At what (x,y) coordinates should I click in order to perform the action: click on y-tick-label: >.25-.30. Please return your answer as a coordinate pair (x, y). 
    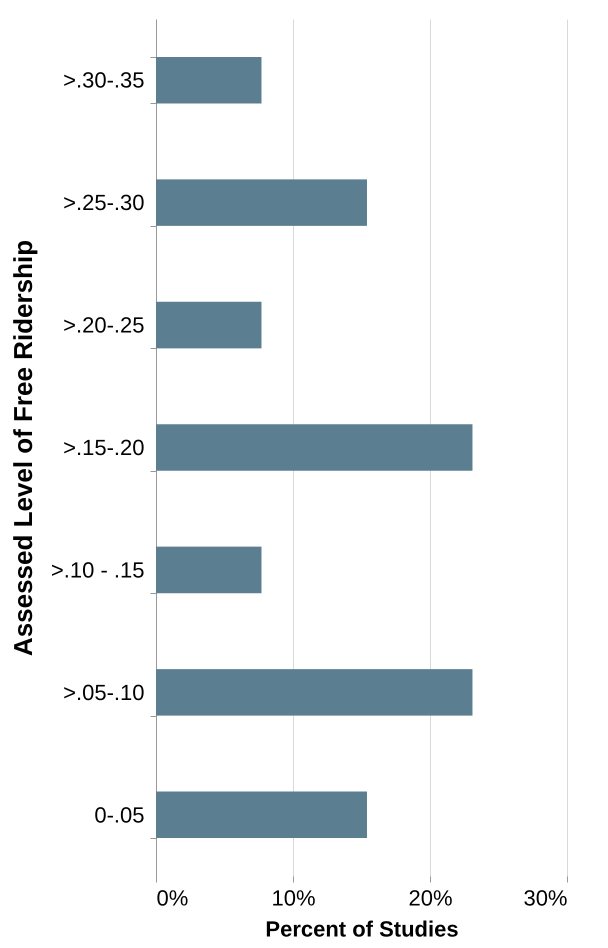
    Looking at the image, I should click on (103, 203).